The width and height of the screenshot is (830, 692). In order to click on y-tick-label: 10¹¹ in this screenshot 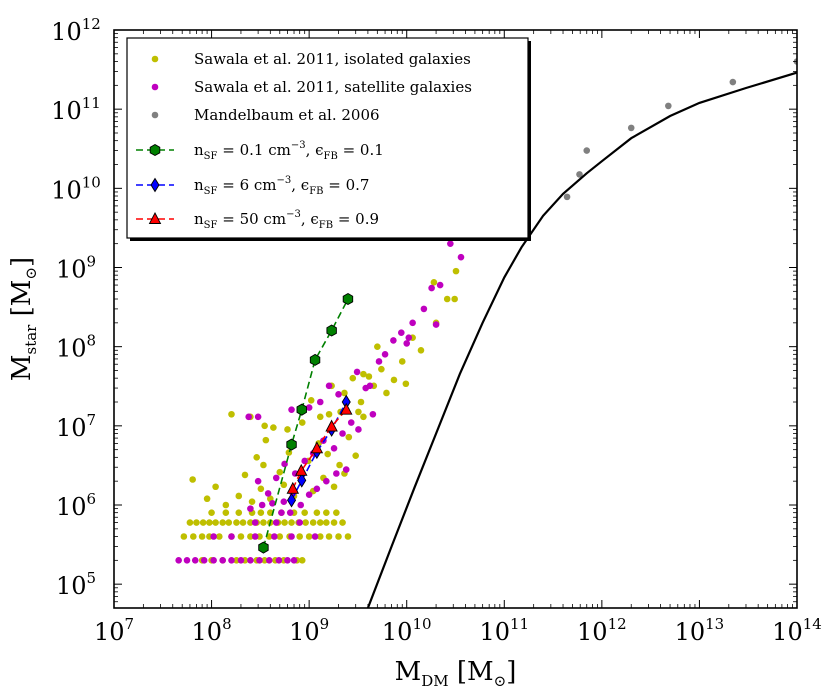, I will do `click(76, 109)`.